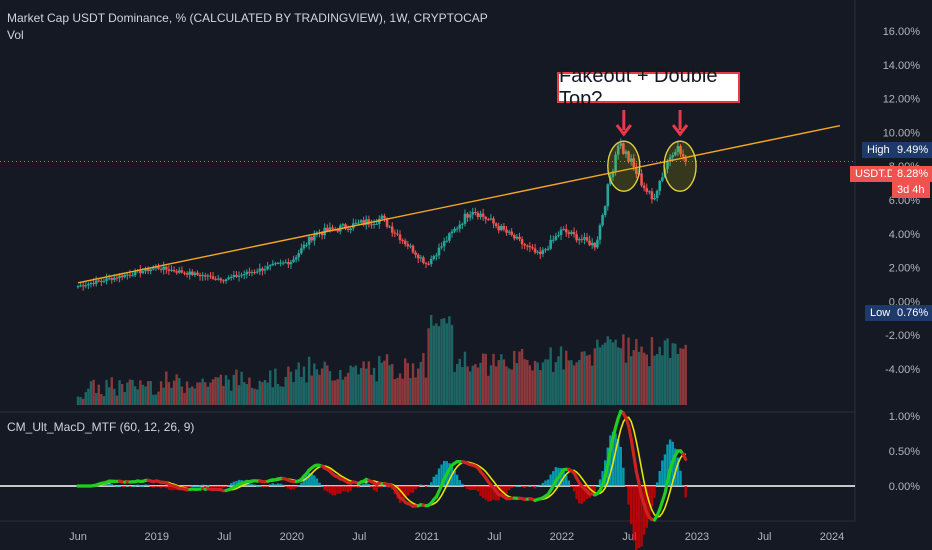  I want to click on y-tick-label: 14.00%, so click(902, 66).